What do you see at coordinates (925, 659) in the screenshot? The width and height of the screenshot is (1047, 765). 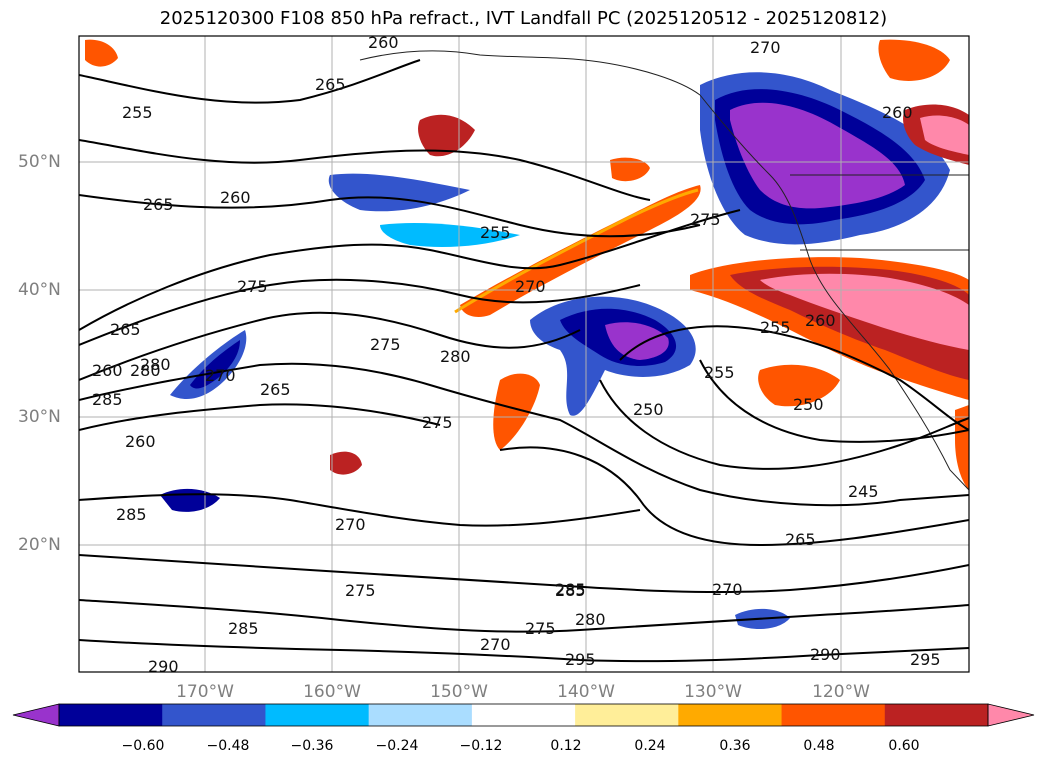 I see `contour-label: 295` at bounding box center [925, 659].